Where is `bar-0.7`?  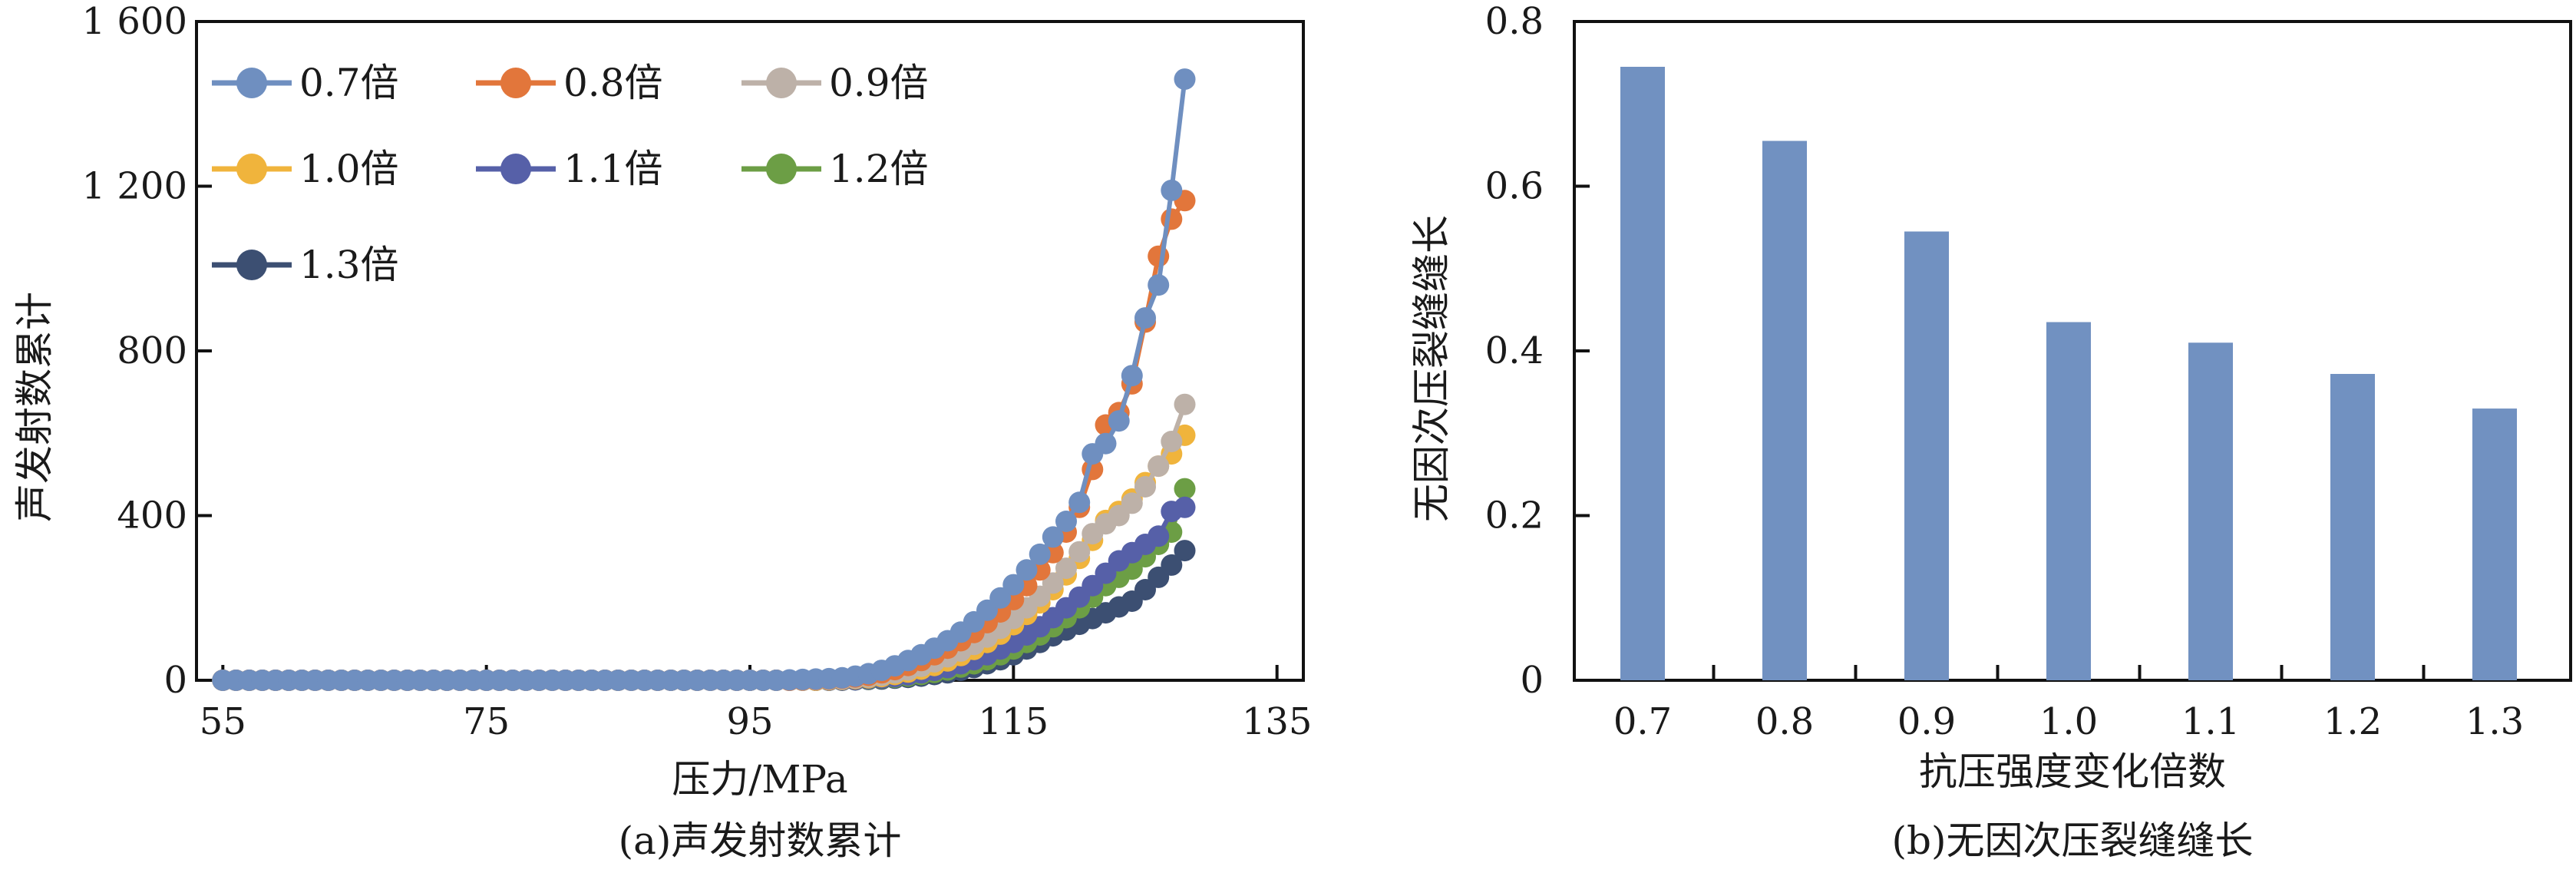 bar-0.7 is located at coordinates (1642, 373).